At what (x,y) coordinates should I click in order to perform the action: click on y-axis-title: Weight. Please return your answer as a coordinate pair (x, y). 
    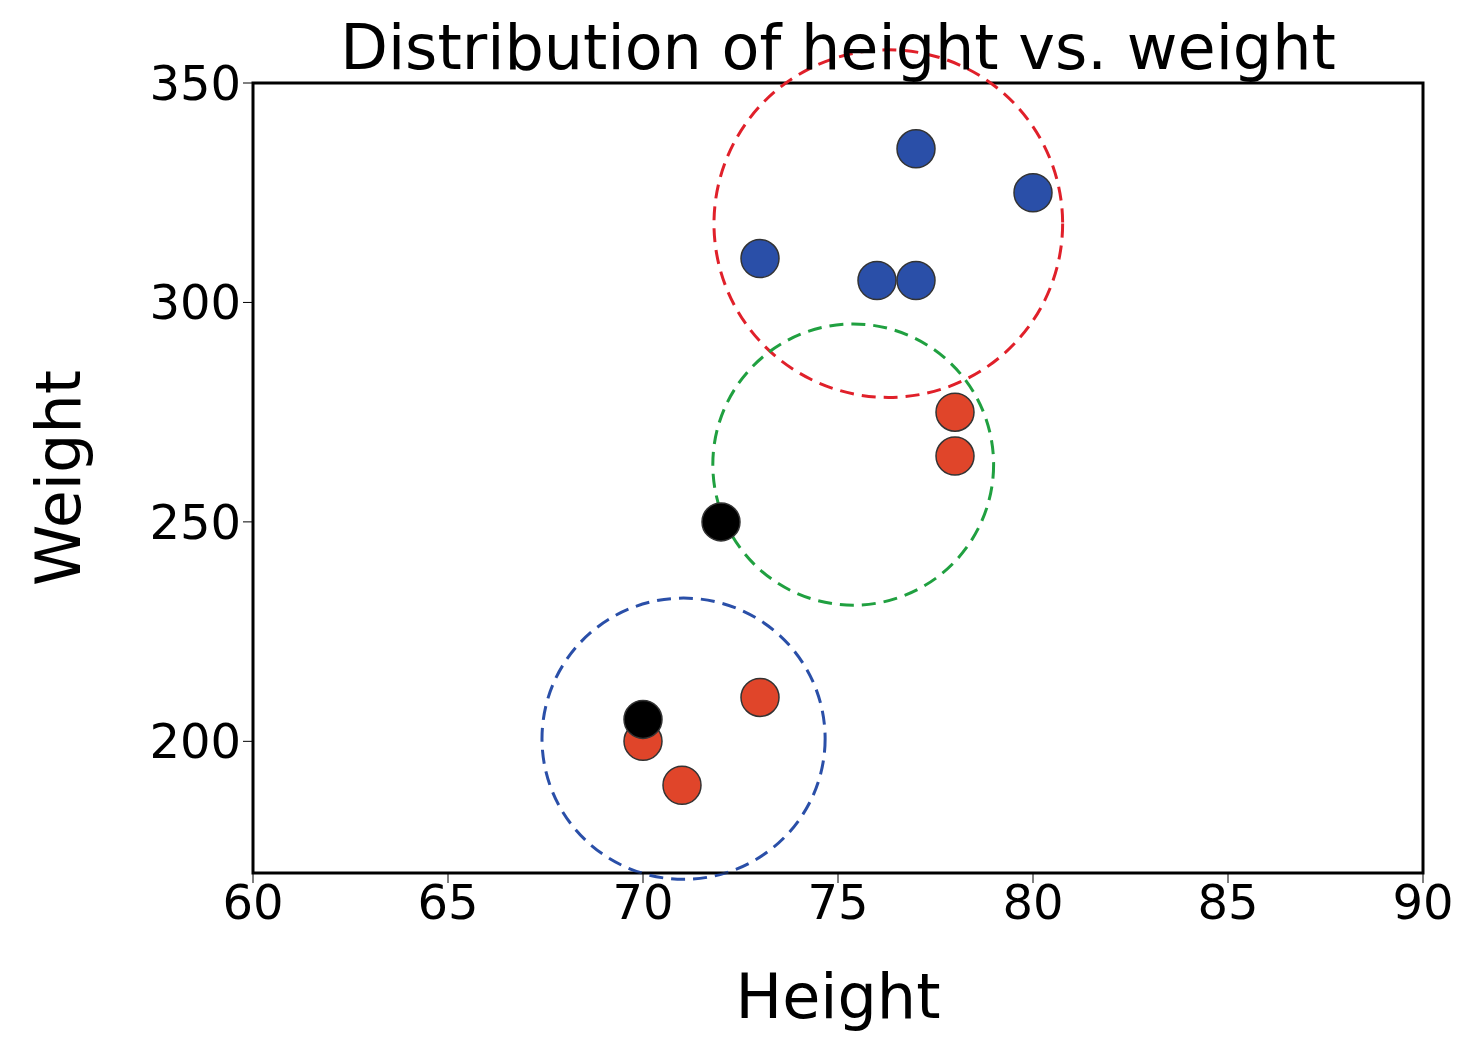
    Looking at the image, I should click on (59, 478).